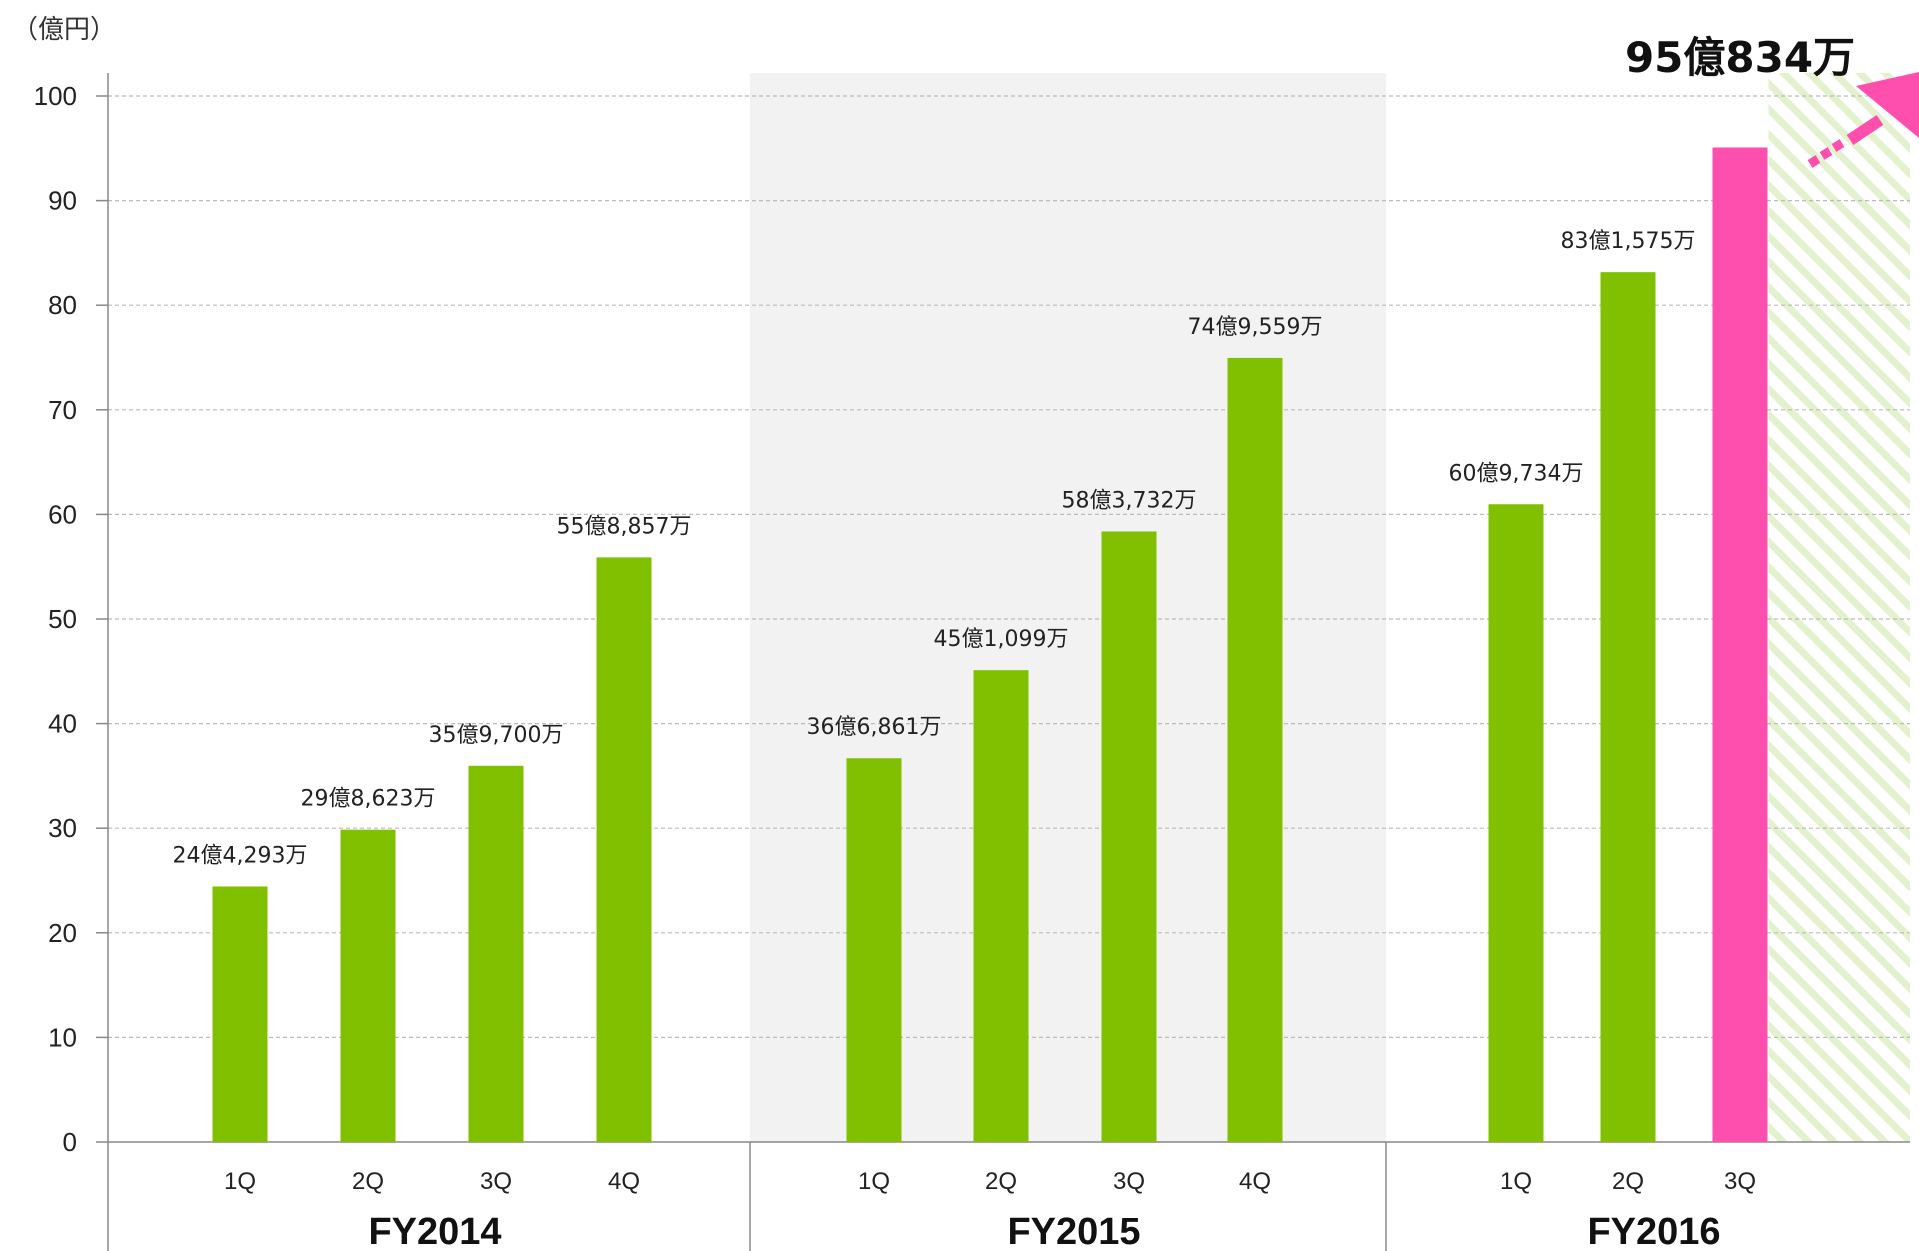  What do you see at coordinates (624, 849) in the screenshot?
I see `bar-fy2014-4q` at bounding box center [624, 849].